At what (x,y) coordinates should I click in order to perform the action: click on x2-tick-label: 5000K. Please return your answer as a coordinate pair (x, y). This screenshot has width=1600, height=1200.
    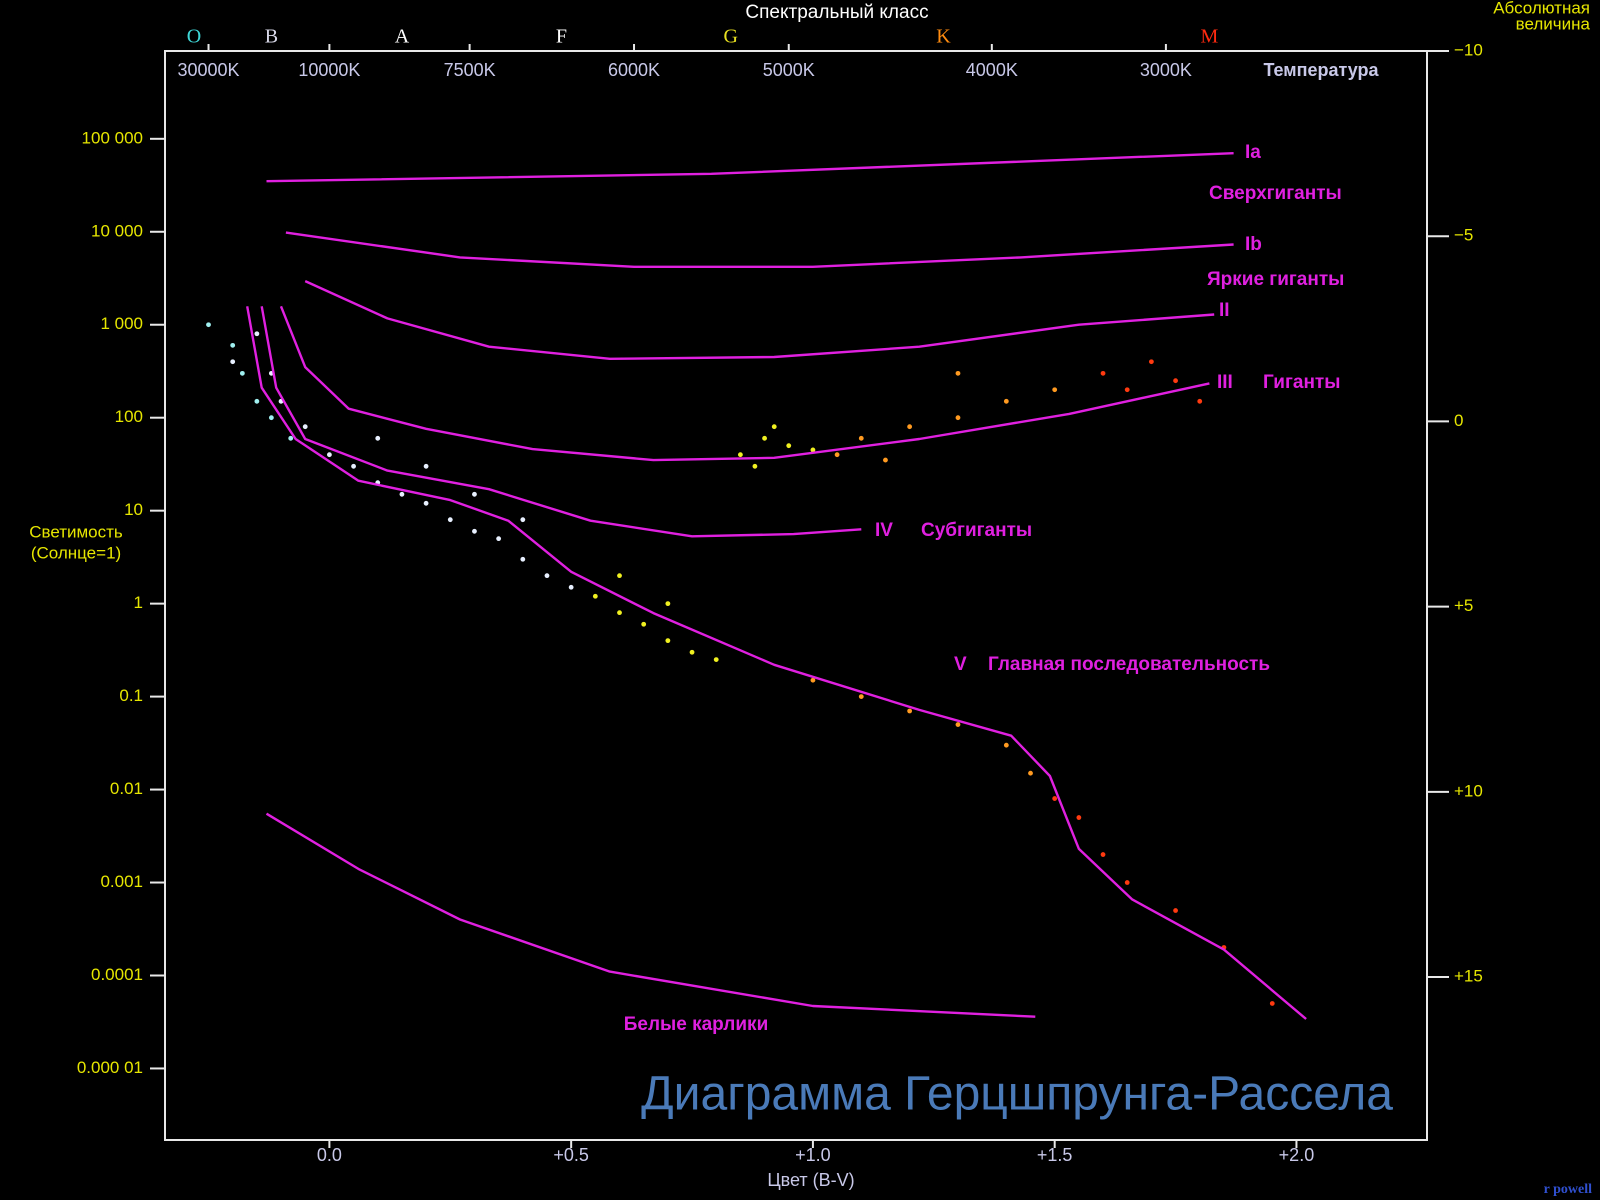
    Looking at the image, I should click on (789, 70).